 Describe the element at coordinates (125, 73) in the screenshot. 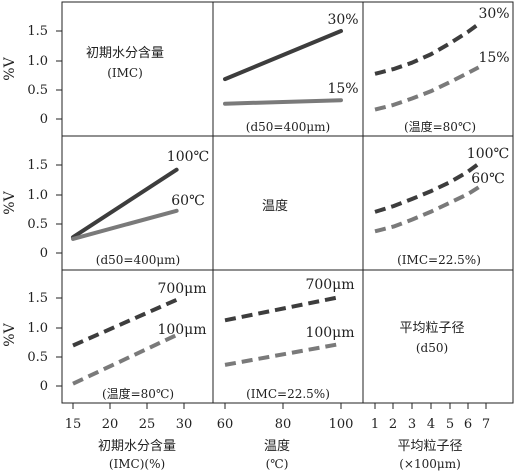

I see `diag-sublabel-imc: (IMC)` at that location.